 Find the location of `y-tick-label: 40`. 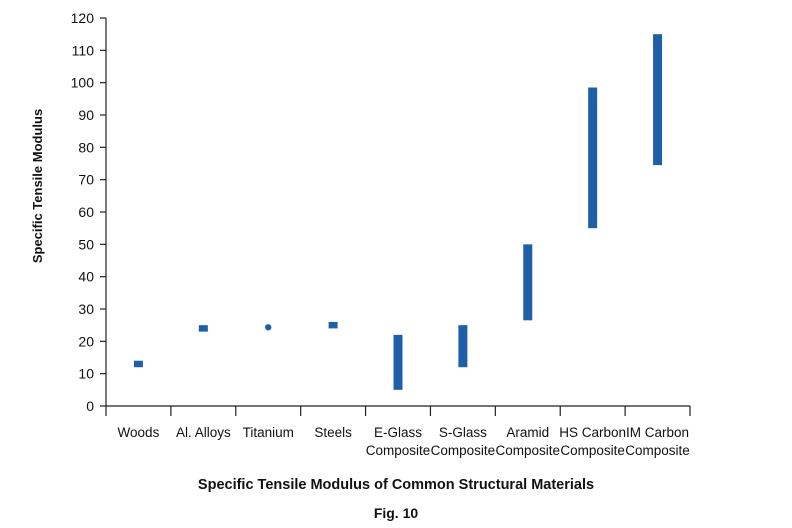

y-tick-label: 40 is located at coordinates (86, 277).